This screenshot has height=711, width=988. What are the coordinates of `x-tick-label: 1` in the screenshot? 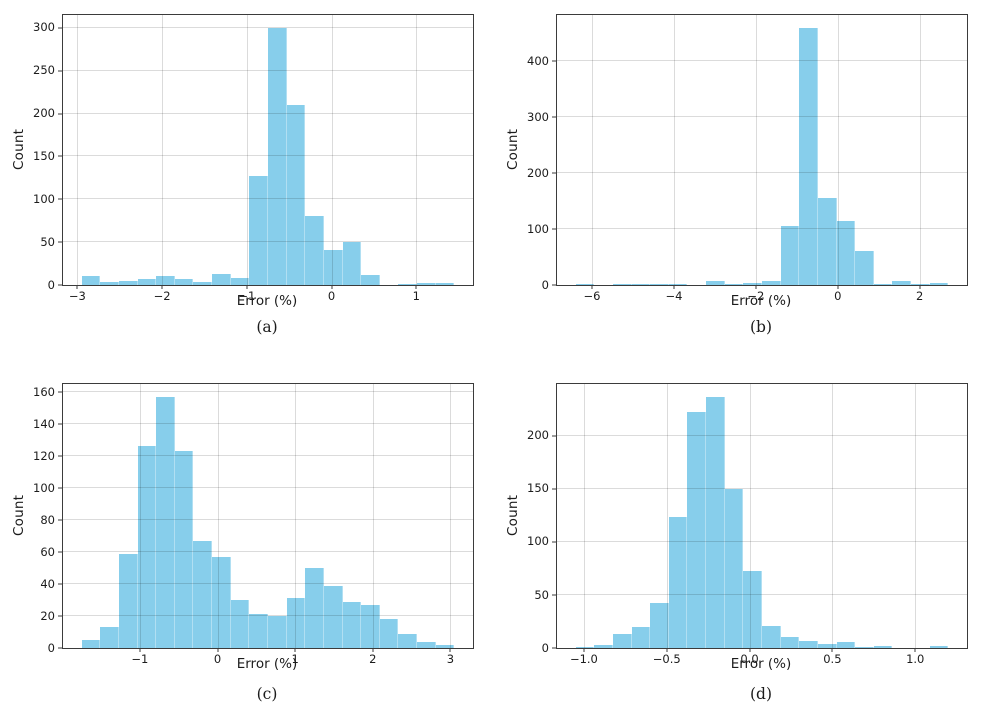 It's located at (295, 659).